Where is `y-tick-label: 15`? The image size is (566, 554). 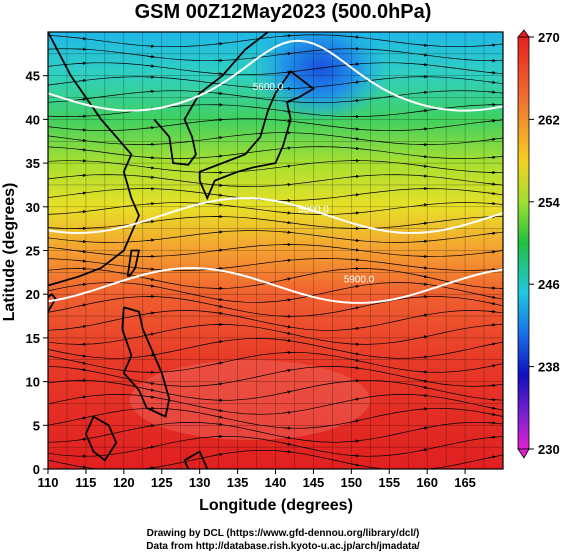
y-tick-label: 15 is located at coordinates (33, 338).